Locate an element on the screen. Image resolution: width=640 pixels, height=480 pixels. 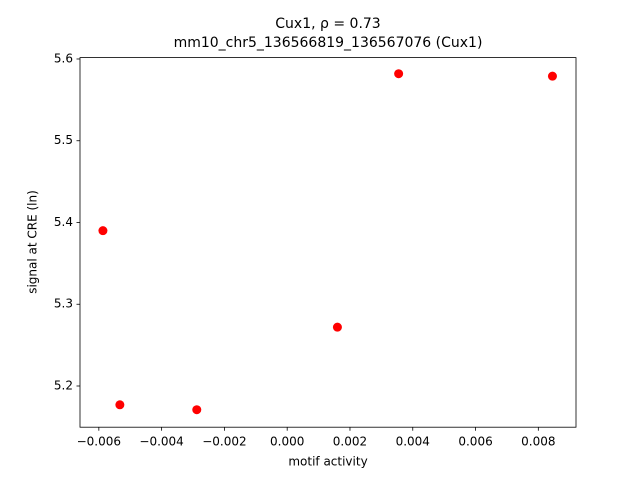
y-tick-label: 5.6 is located at coordinates (63, 58).